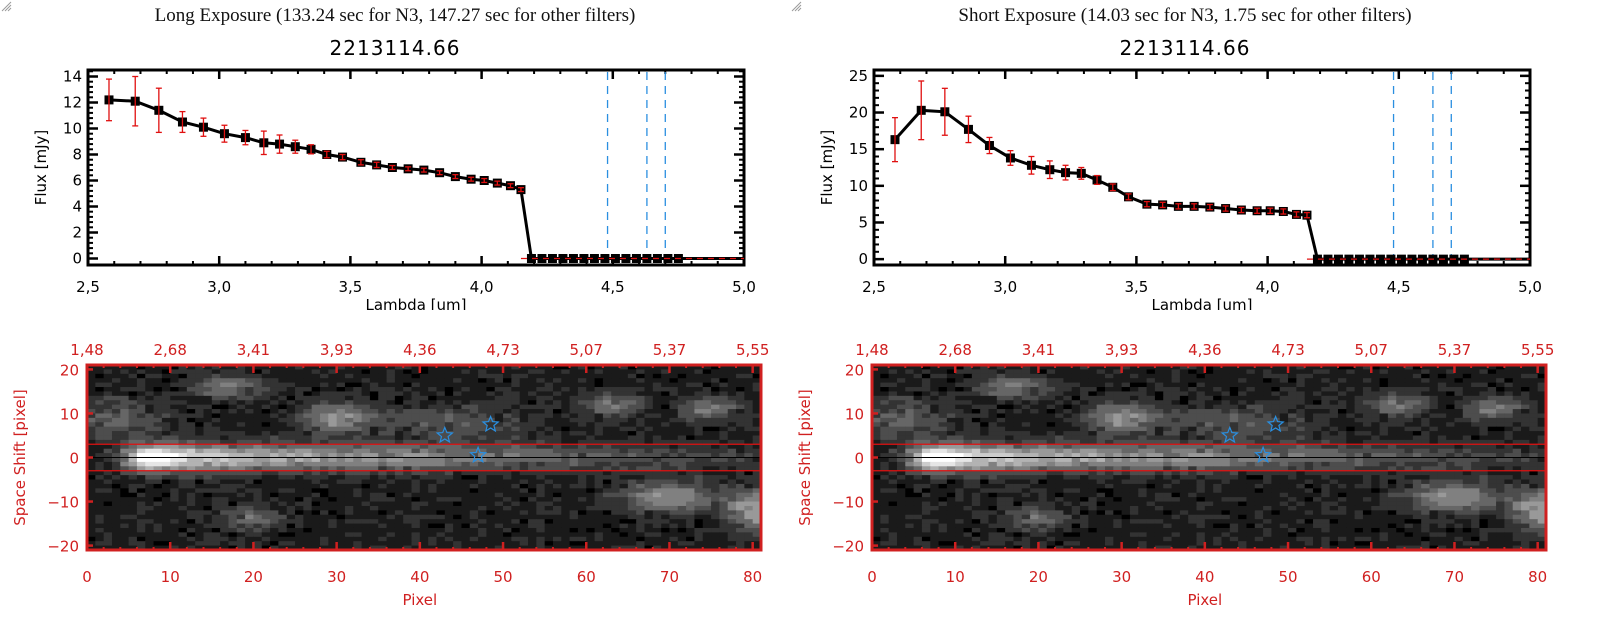  Describe the element at coordinates (88, 287) in the screenshot. I see `x-tick-label: 2,5` at that location.